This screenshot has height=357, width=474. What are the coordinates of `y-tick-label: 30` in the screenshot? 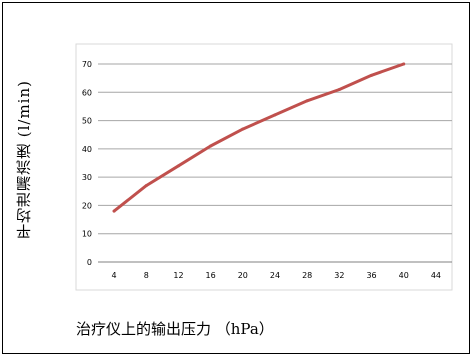 It's located at (87, 177).